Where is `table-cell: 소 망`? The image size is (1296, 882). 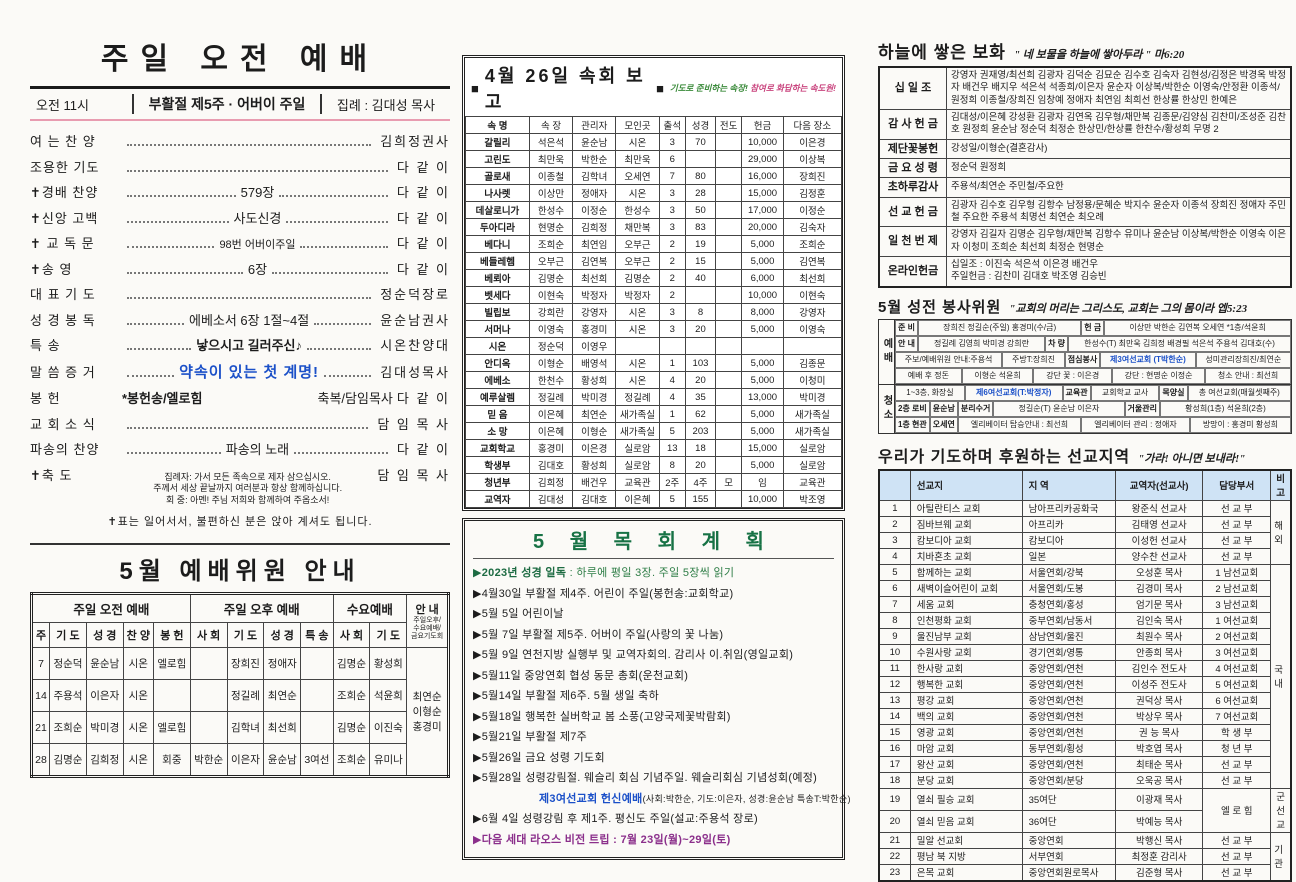
table-cell: 소 망 is located at coordinates (497, 431).